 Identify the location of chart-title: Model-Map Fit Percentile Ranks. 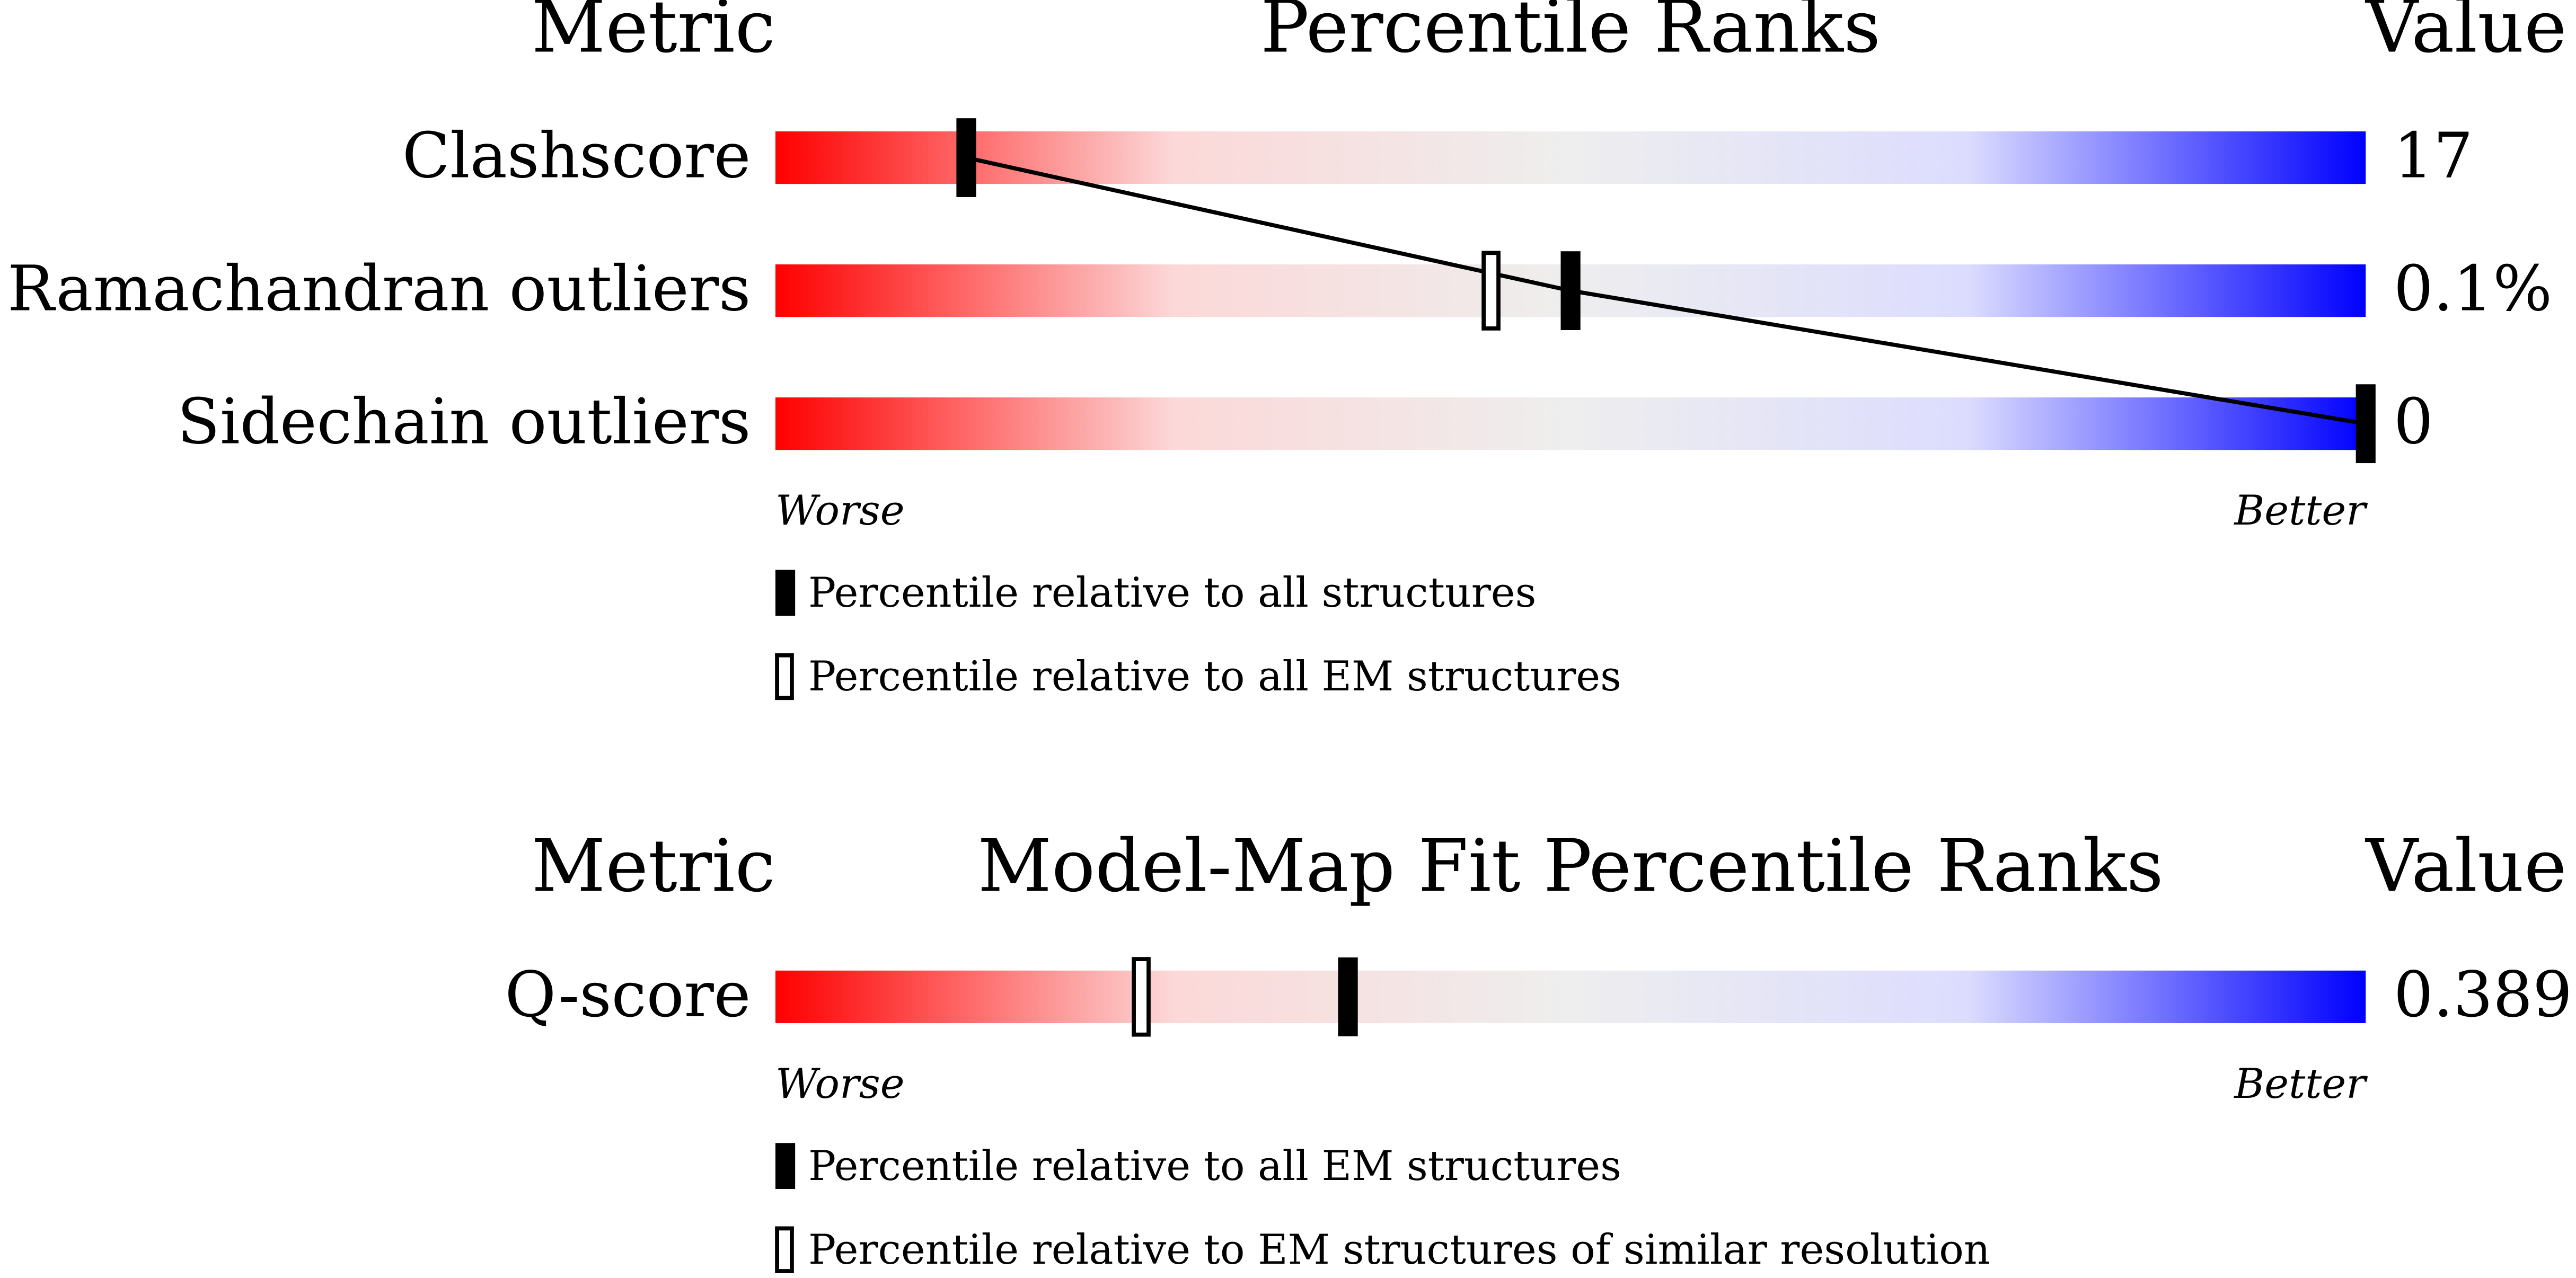
(1570, 866).